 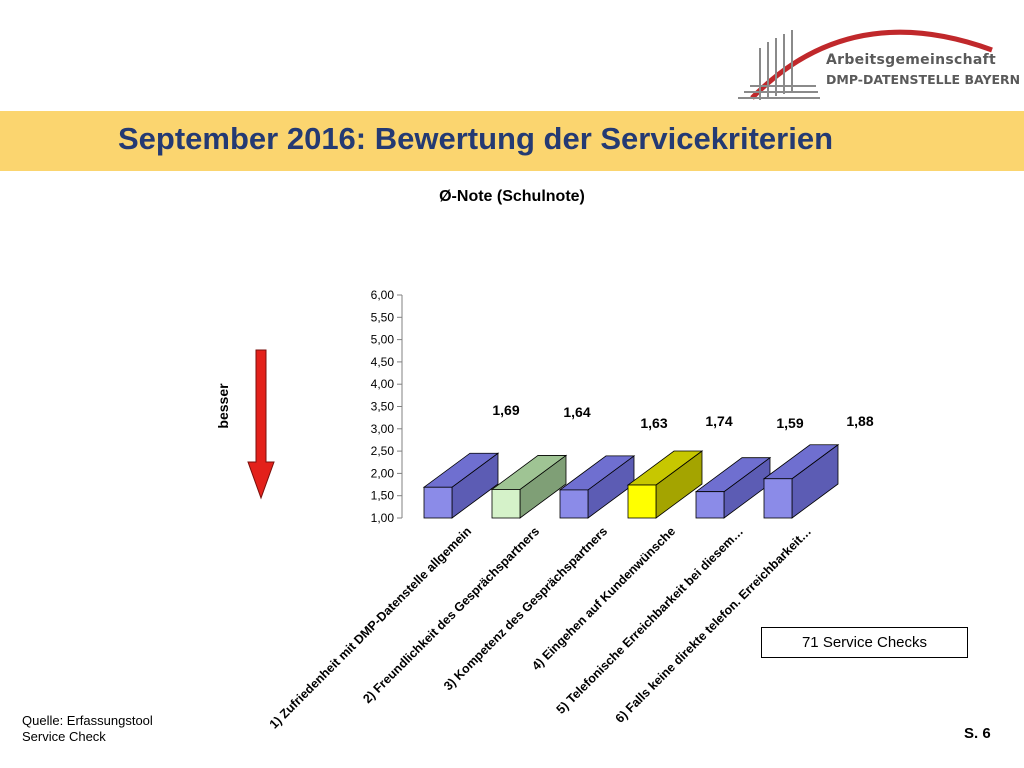 What do you see at coordinates (383, 496) in the screenshot?
I see `y-tick-label: 1,50` at bounding box center [383, 496].